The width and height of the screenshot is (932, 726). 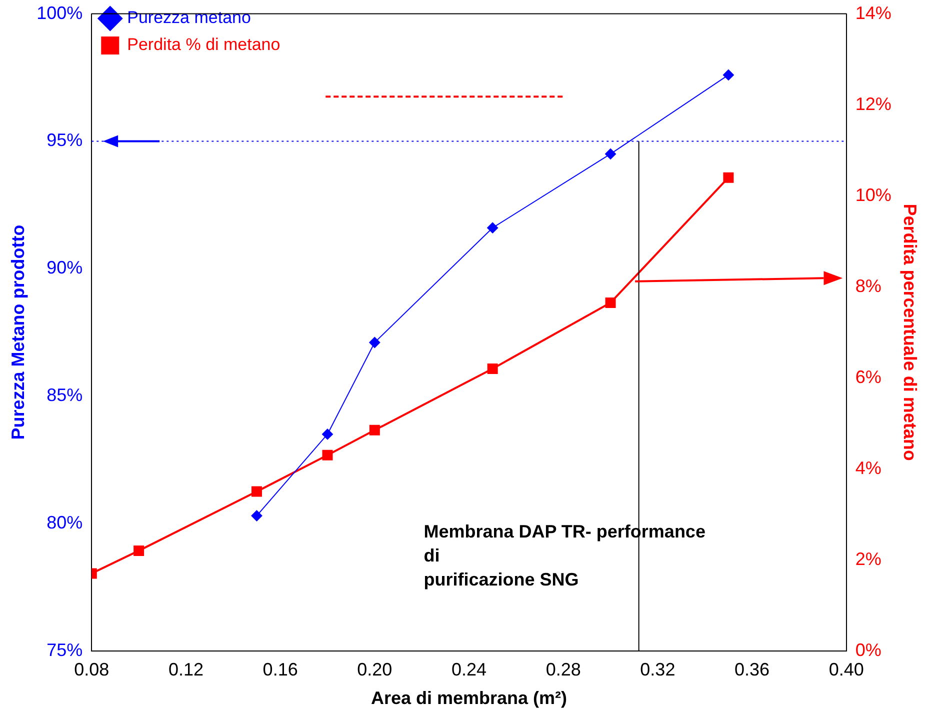 I want to click on x-tick-label: 0.40, so click(x=846, y=670).